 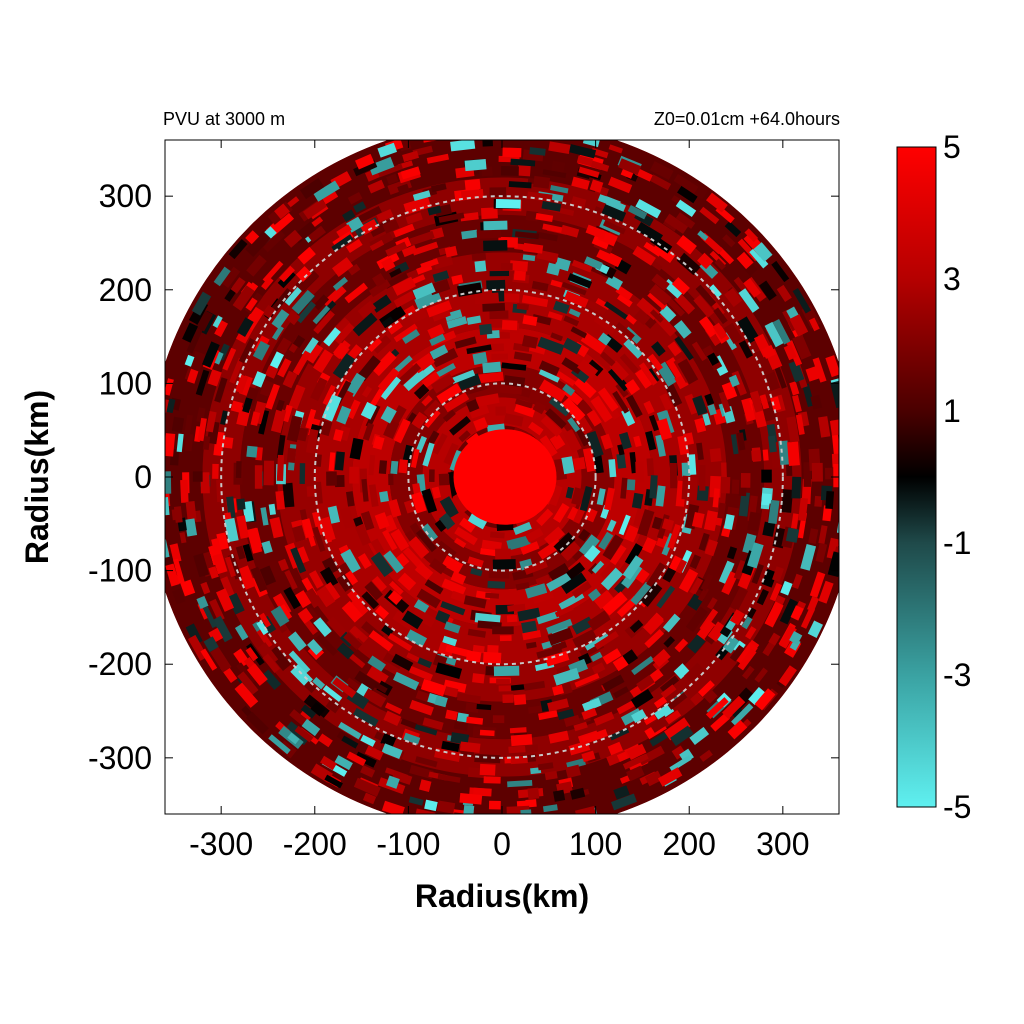 What do you see at coordinates (595, 844) in the screenshot?
I see `x-tick-label: 100` at bounding box center [595, 844].